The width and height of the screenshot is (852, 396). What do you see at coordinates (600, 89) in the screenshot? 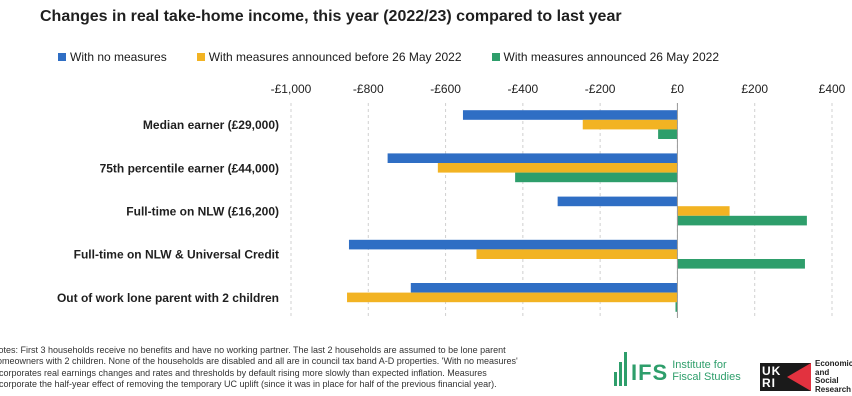
I see `x-tick-label: -£200` at bounding box center [600, 89].